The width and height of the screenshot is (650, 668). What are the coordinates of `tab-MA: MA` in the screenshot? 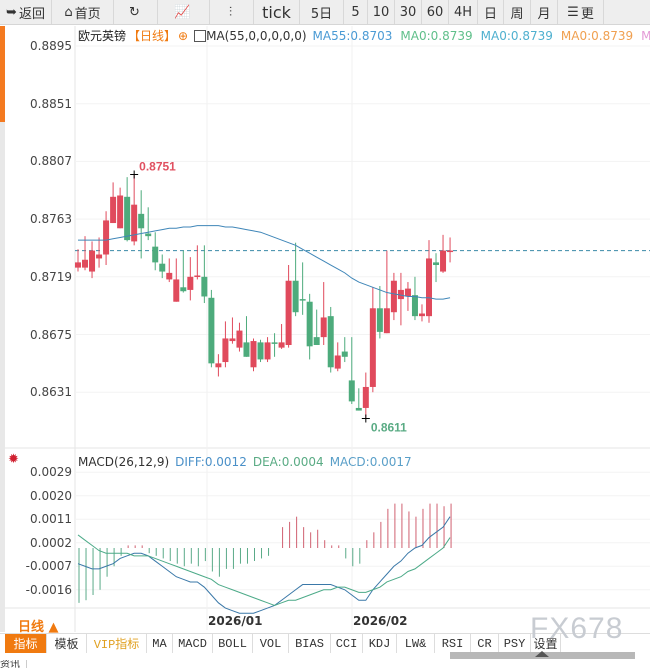 It's located at (160, 643).